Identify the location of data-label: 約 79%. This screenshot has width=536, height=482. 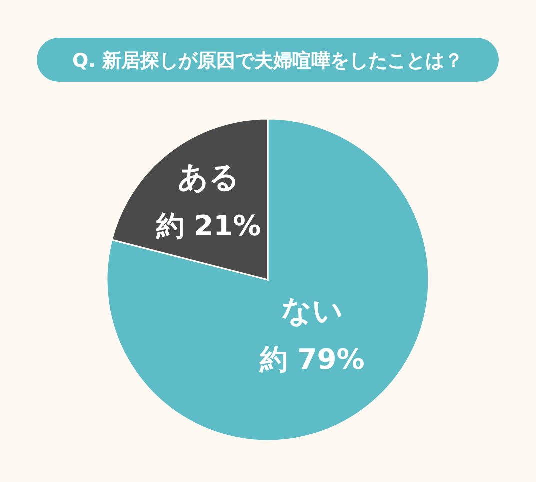
(312, 359).